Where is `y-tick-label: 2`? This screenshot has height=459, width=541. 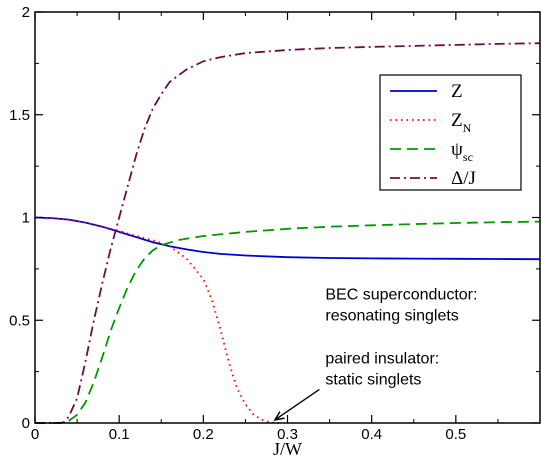 y-tick-label: 2 is located at coordinates (26, 12).